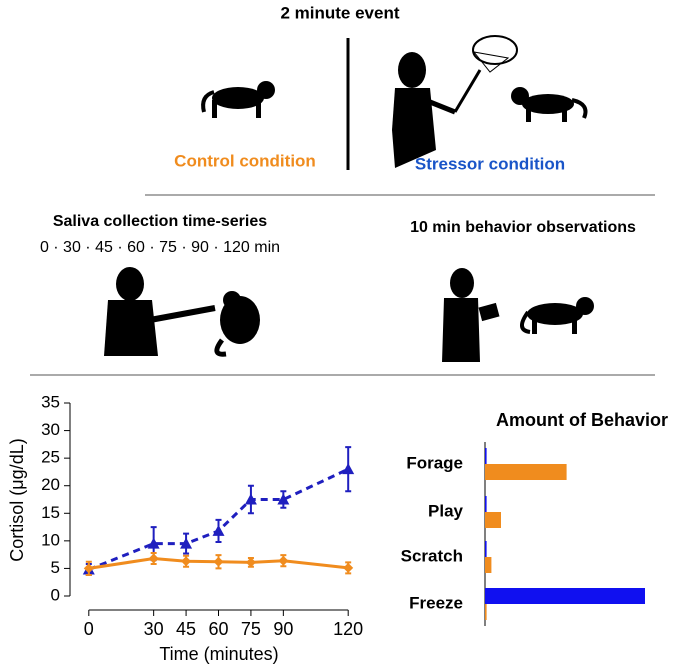  I want to click on y-tick-label: 35, so click(50, 401).